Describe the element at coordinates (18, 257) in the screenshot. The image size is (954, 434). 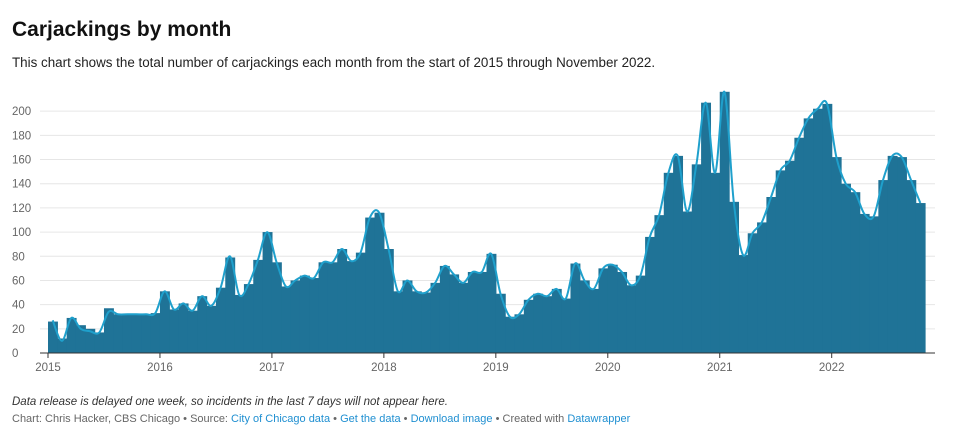
I see `y-tick-label: 80` at that location.